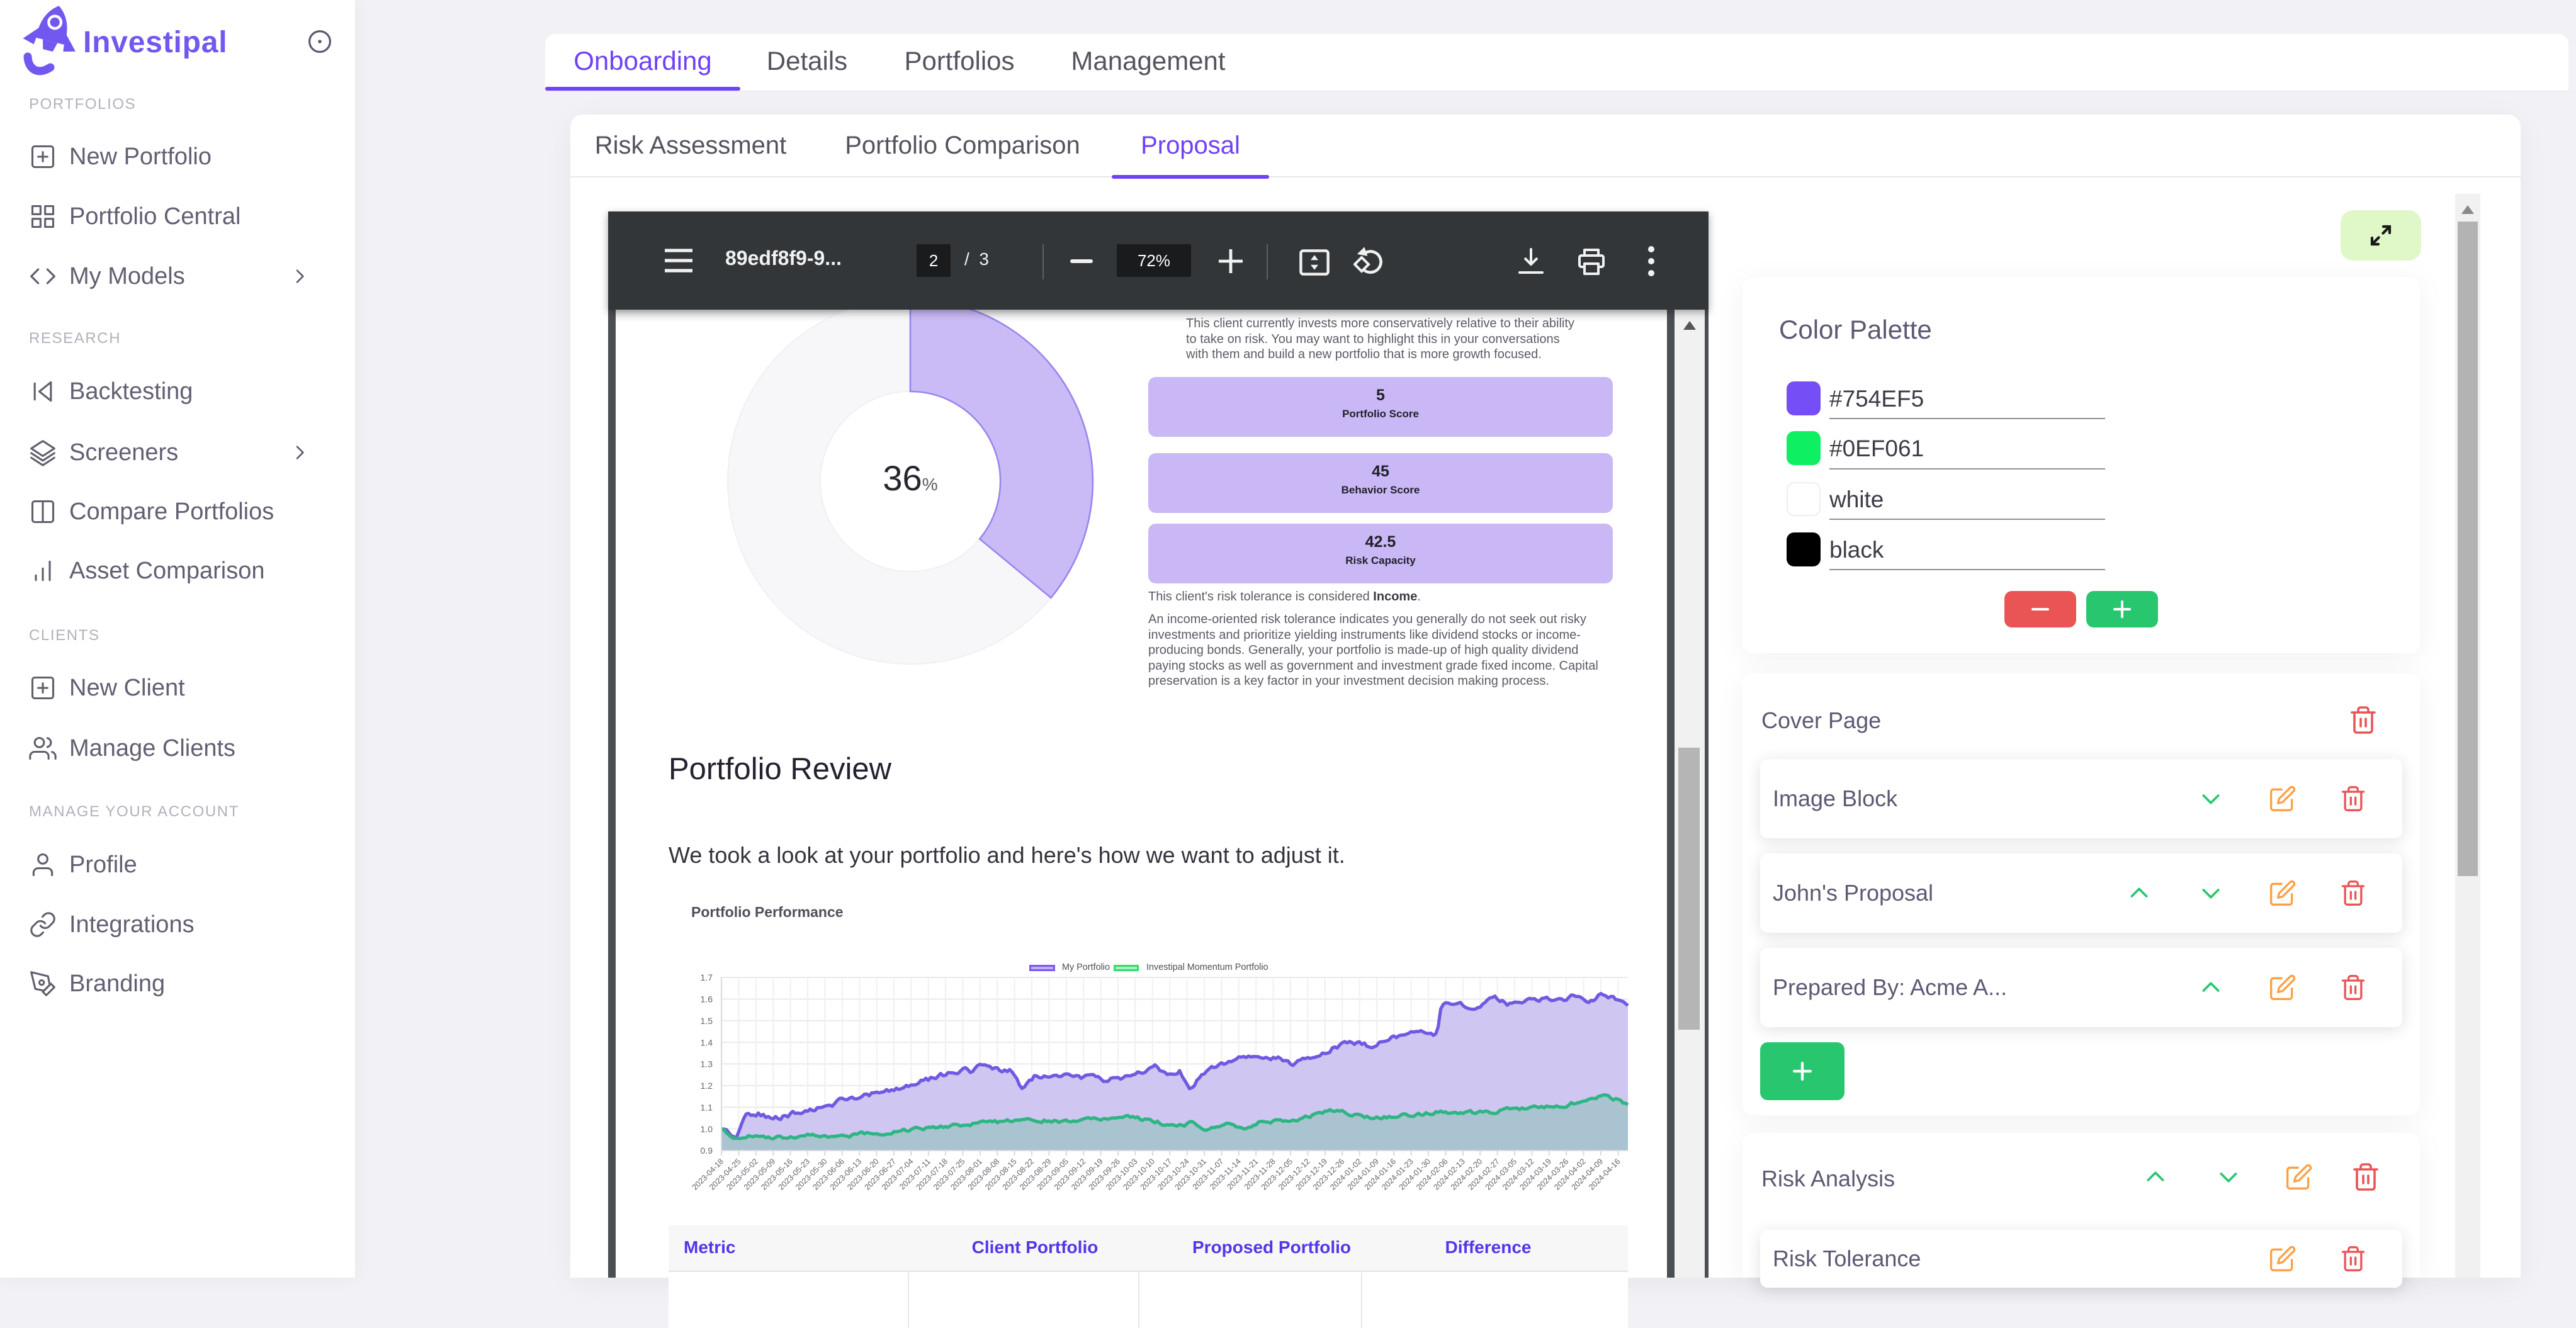  What do you see at coordinates (707, 1086) in the screenshot?
I see `svg-text: 1.2` at bounding box center [707, 1086].